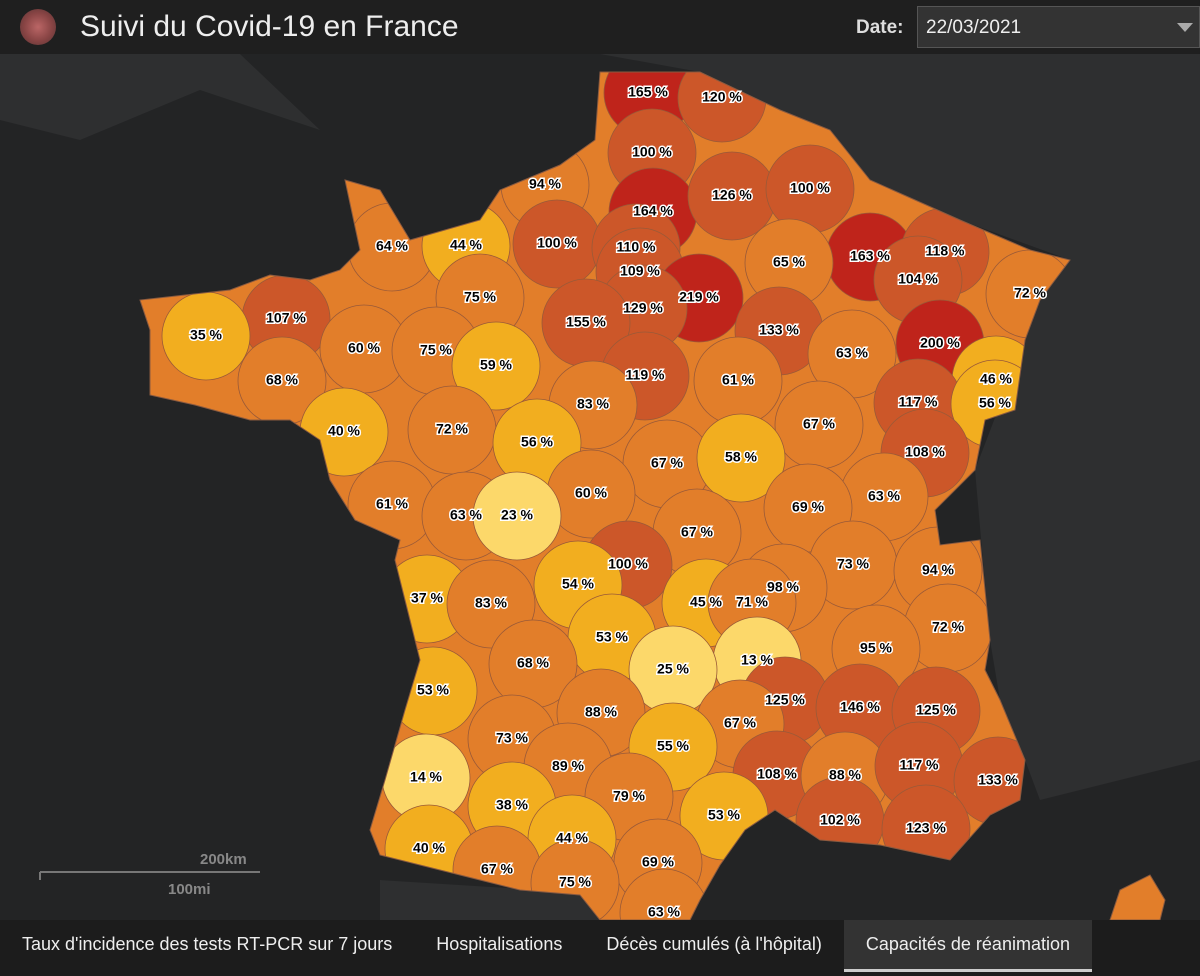 The width and height of the screenshot is (1200, 976). I want to click on department-label: 53 %, so click(433, 690).